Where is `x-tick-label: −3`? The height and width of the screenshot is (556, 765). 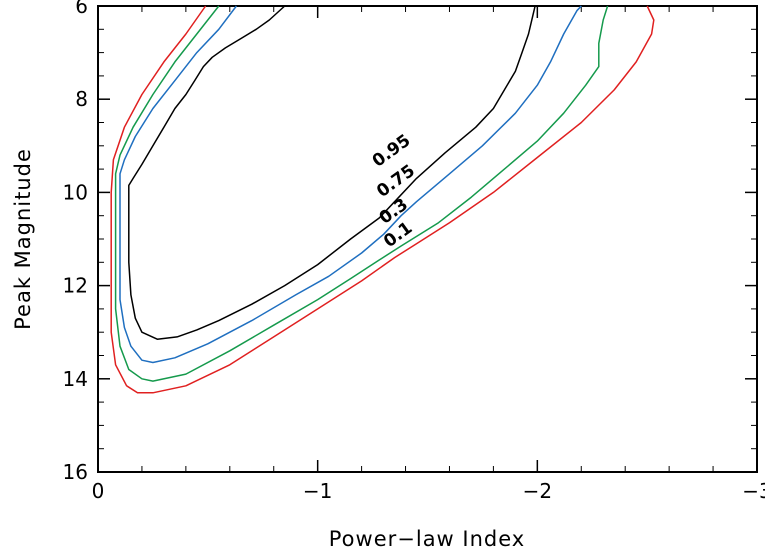
x-tick-label: −3 is located at coordinates (753, 491).